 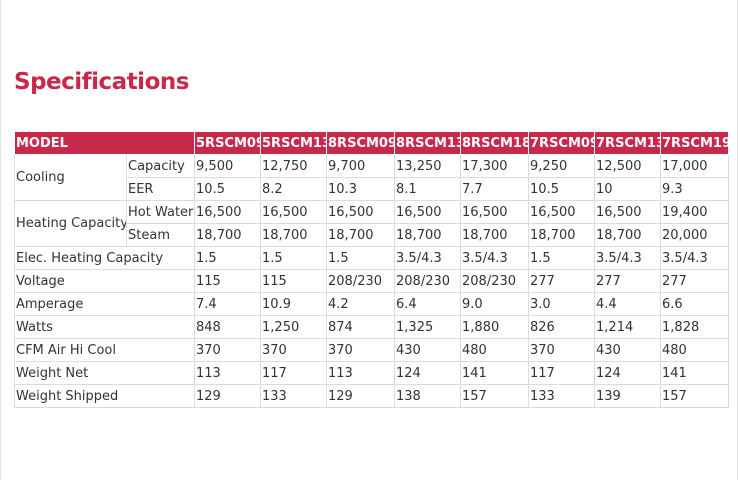 I want to click on table-cell: 10, so click(x=628, y=189).